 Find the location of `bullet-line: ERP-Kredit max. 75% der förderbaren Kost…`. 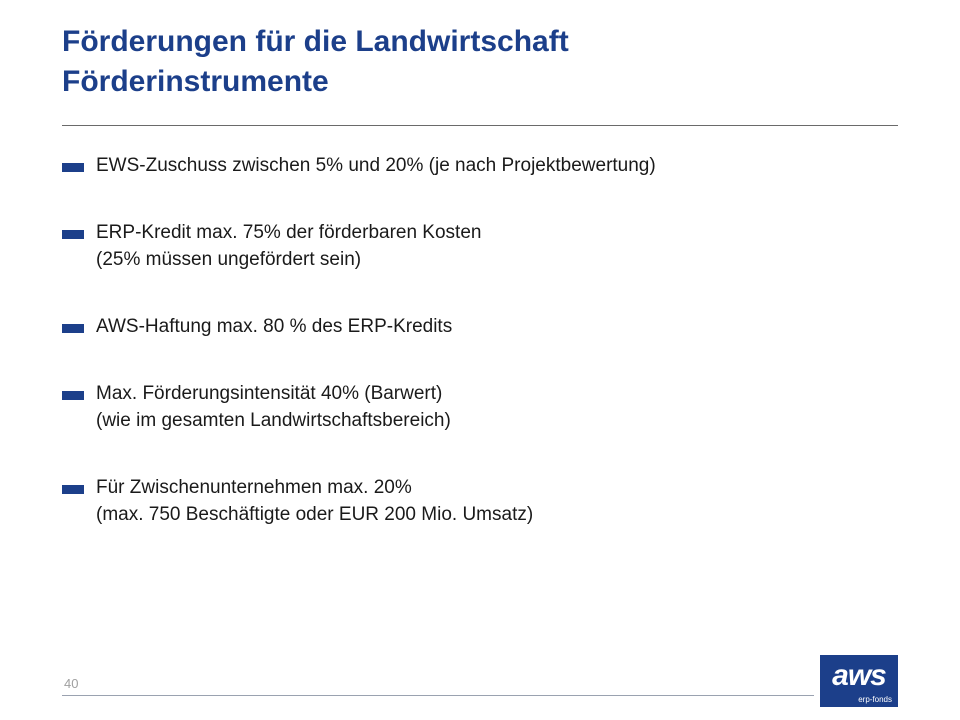

bullet-line: ERP-Kredit max. 75% der förderbaren Kost… is located at coordinates (289, 232).